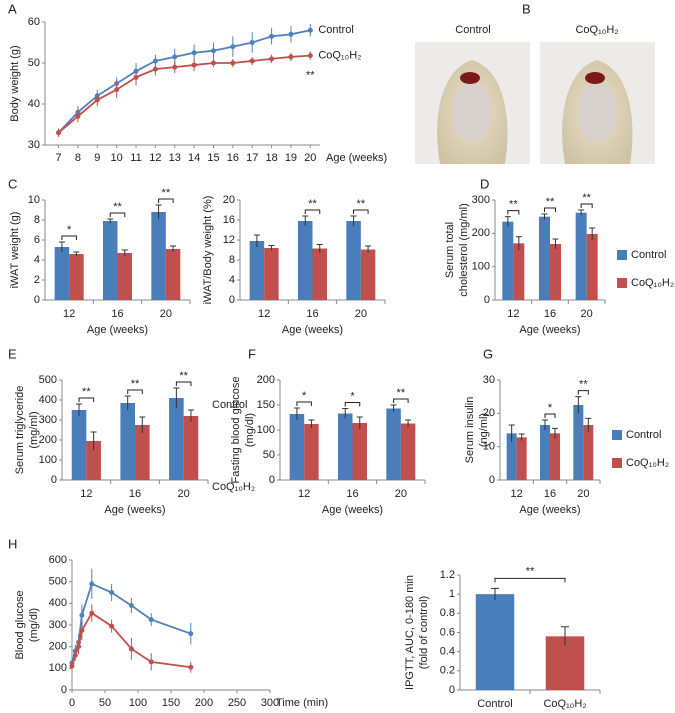  What do you see at coordinates (69, 230) in the screenshot?
I see `significance: *` at bounding box center [69, 230].